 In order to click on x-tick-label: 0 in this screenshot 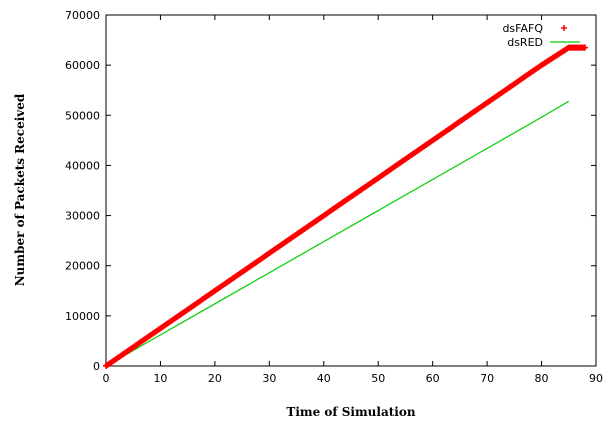, I will do `click(106, 378)`.